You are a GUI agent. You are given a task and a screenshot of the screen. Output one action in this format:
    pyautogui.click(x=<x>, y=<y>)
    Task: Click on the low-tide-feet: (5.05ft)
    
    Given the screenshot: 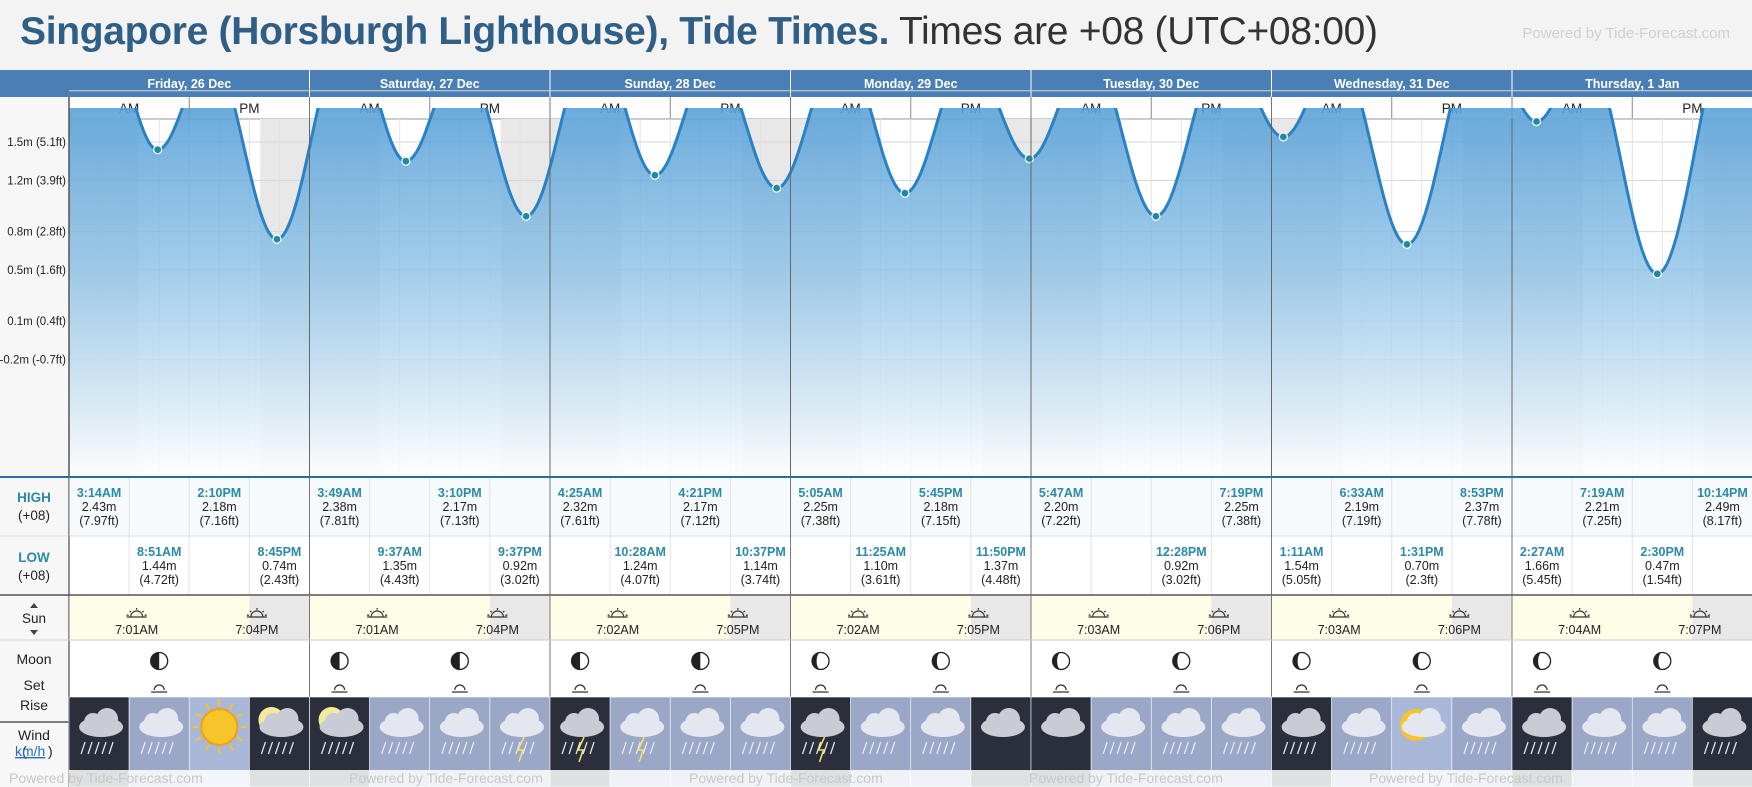 What is the action you would take?
    pyautogui.click(x=1302, y=580)
    